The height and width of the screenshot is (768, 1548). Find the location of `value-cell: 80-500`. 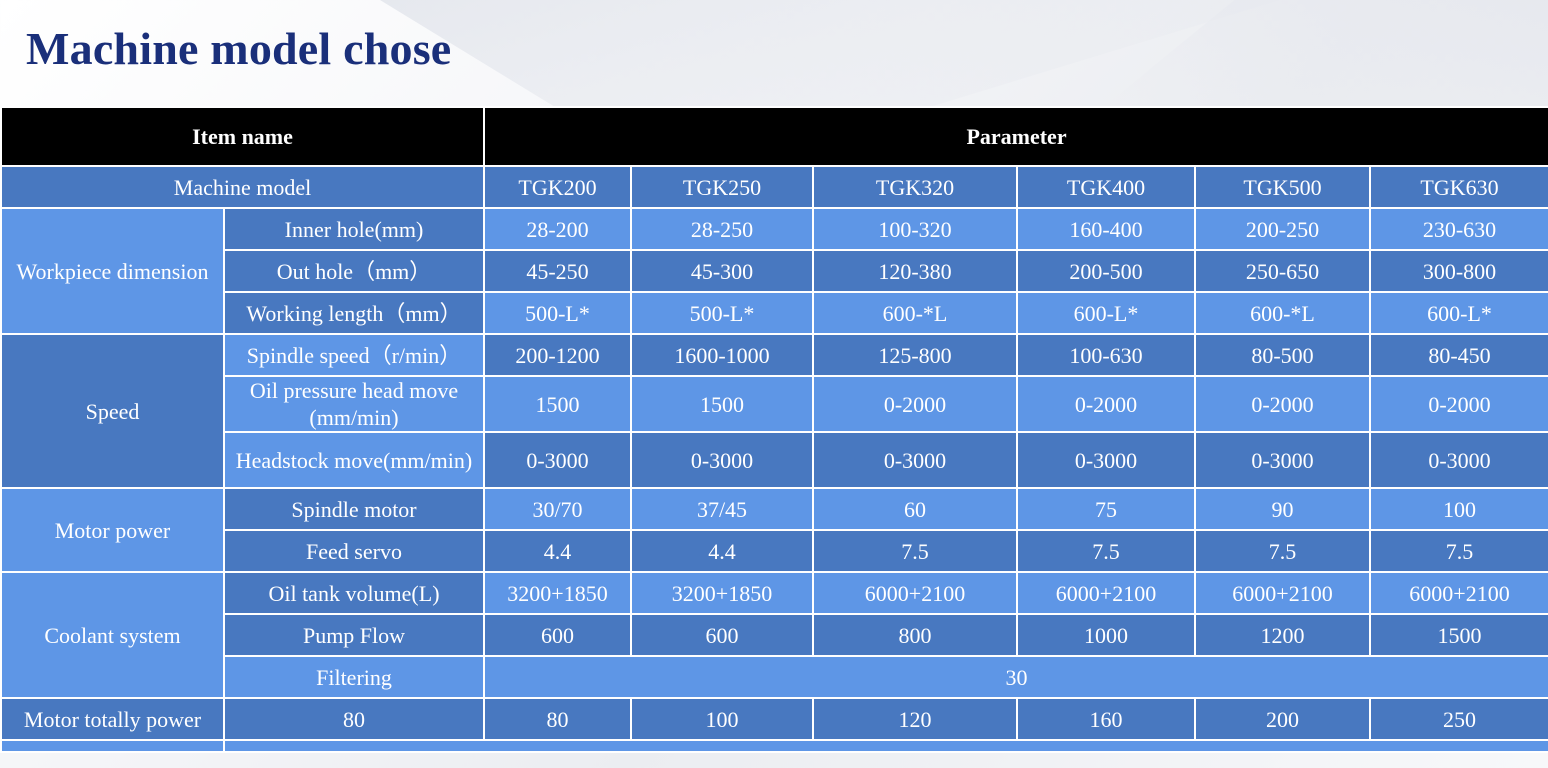

value-cell: 80-500 is located at coordinates (1282, 355).